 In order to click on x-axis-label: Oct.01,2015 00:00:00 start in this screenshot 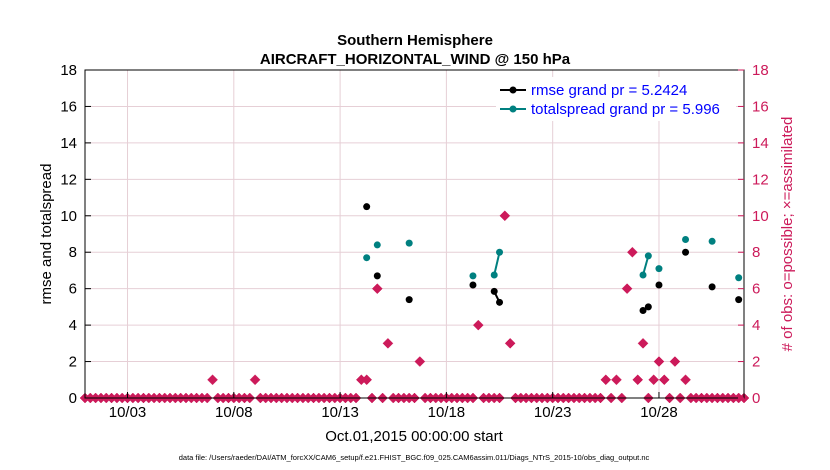, I will do `click(414, 436)`.